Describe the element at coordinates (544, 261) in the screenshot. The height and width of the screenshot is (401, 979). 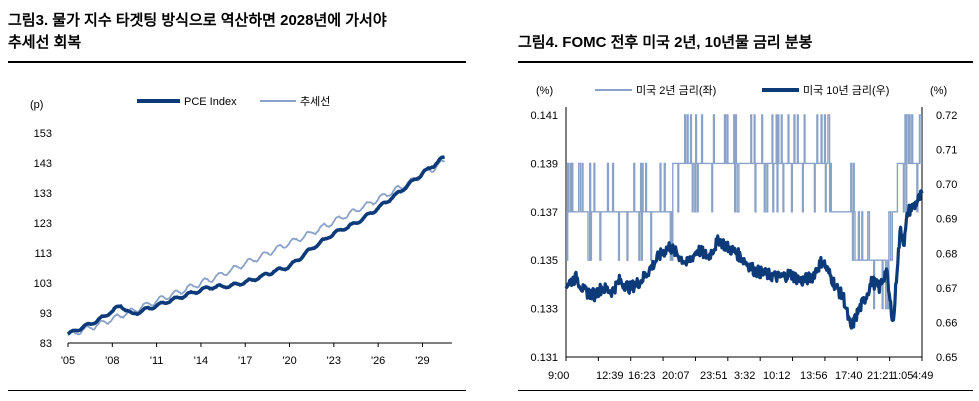
I see `left-y-tick-label: 0.135` at that location.